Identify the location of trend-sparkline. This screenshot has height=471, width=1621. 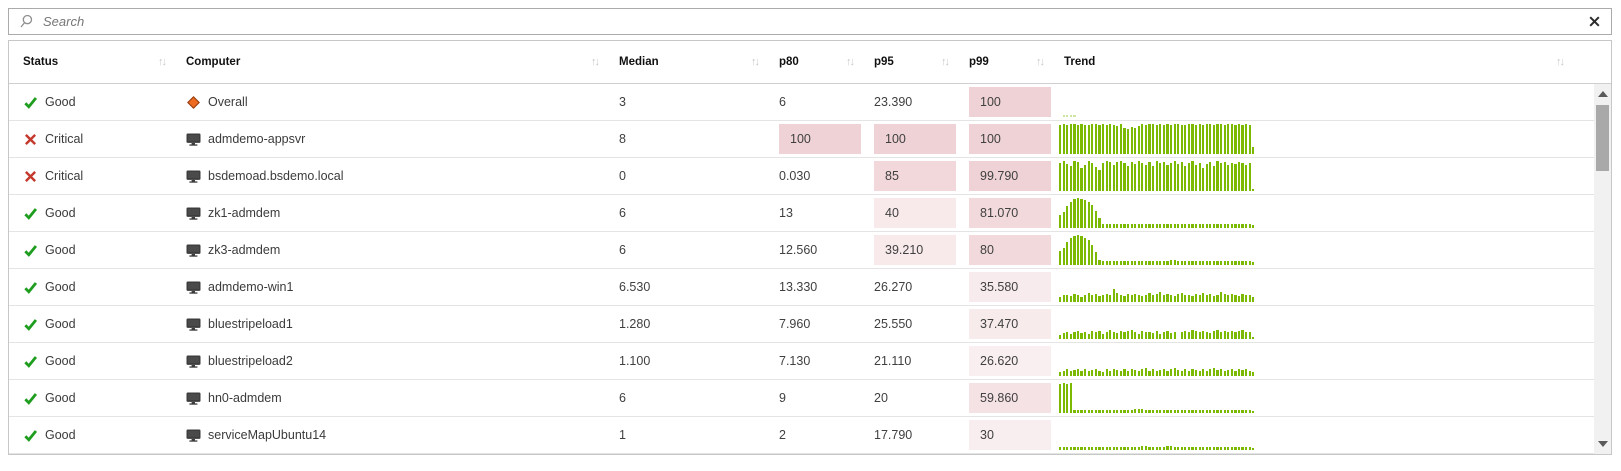
(1157, 324).